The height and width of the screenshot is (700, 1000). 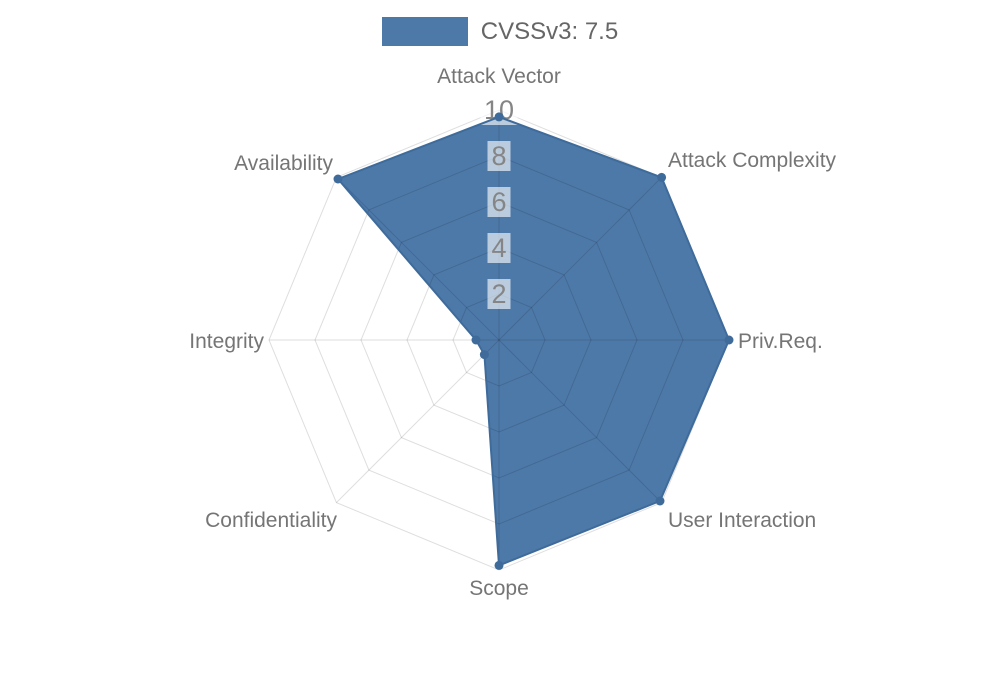 I want to click on legend-item-cvssv3: CVSSv3: 7.5, so click(x=500, y=31).